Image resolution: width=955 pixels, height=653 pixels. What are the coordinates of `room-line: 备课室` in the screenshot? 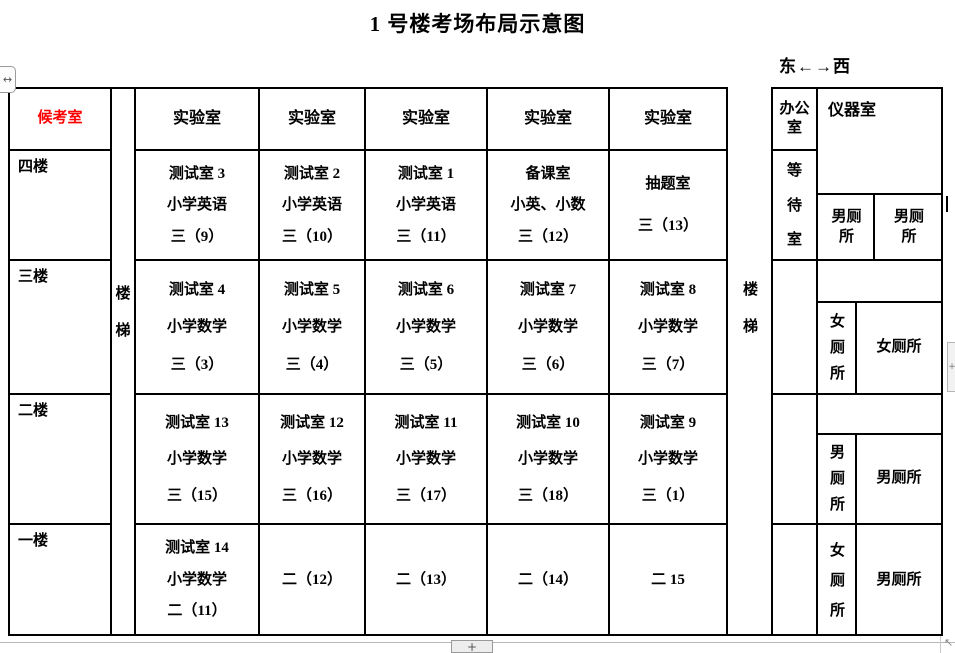 It's located at (548, 173).